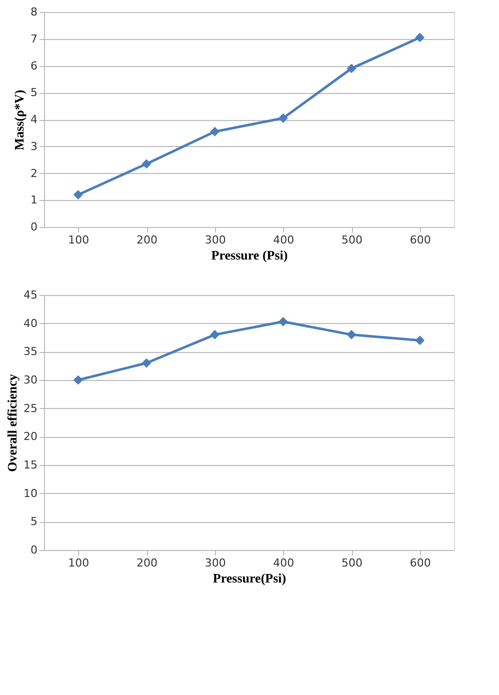  I want to click on x-axis-title: Pressure (Psi), so click(249, 255).